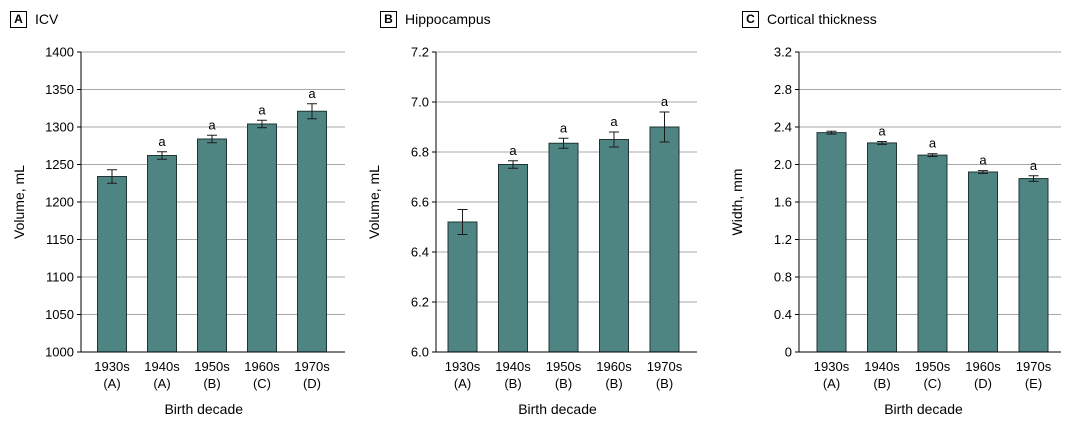  I want to click on x-group-label: (E), so click(1033, 383).